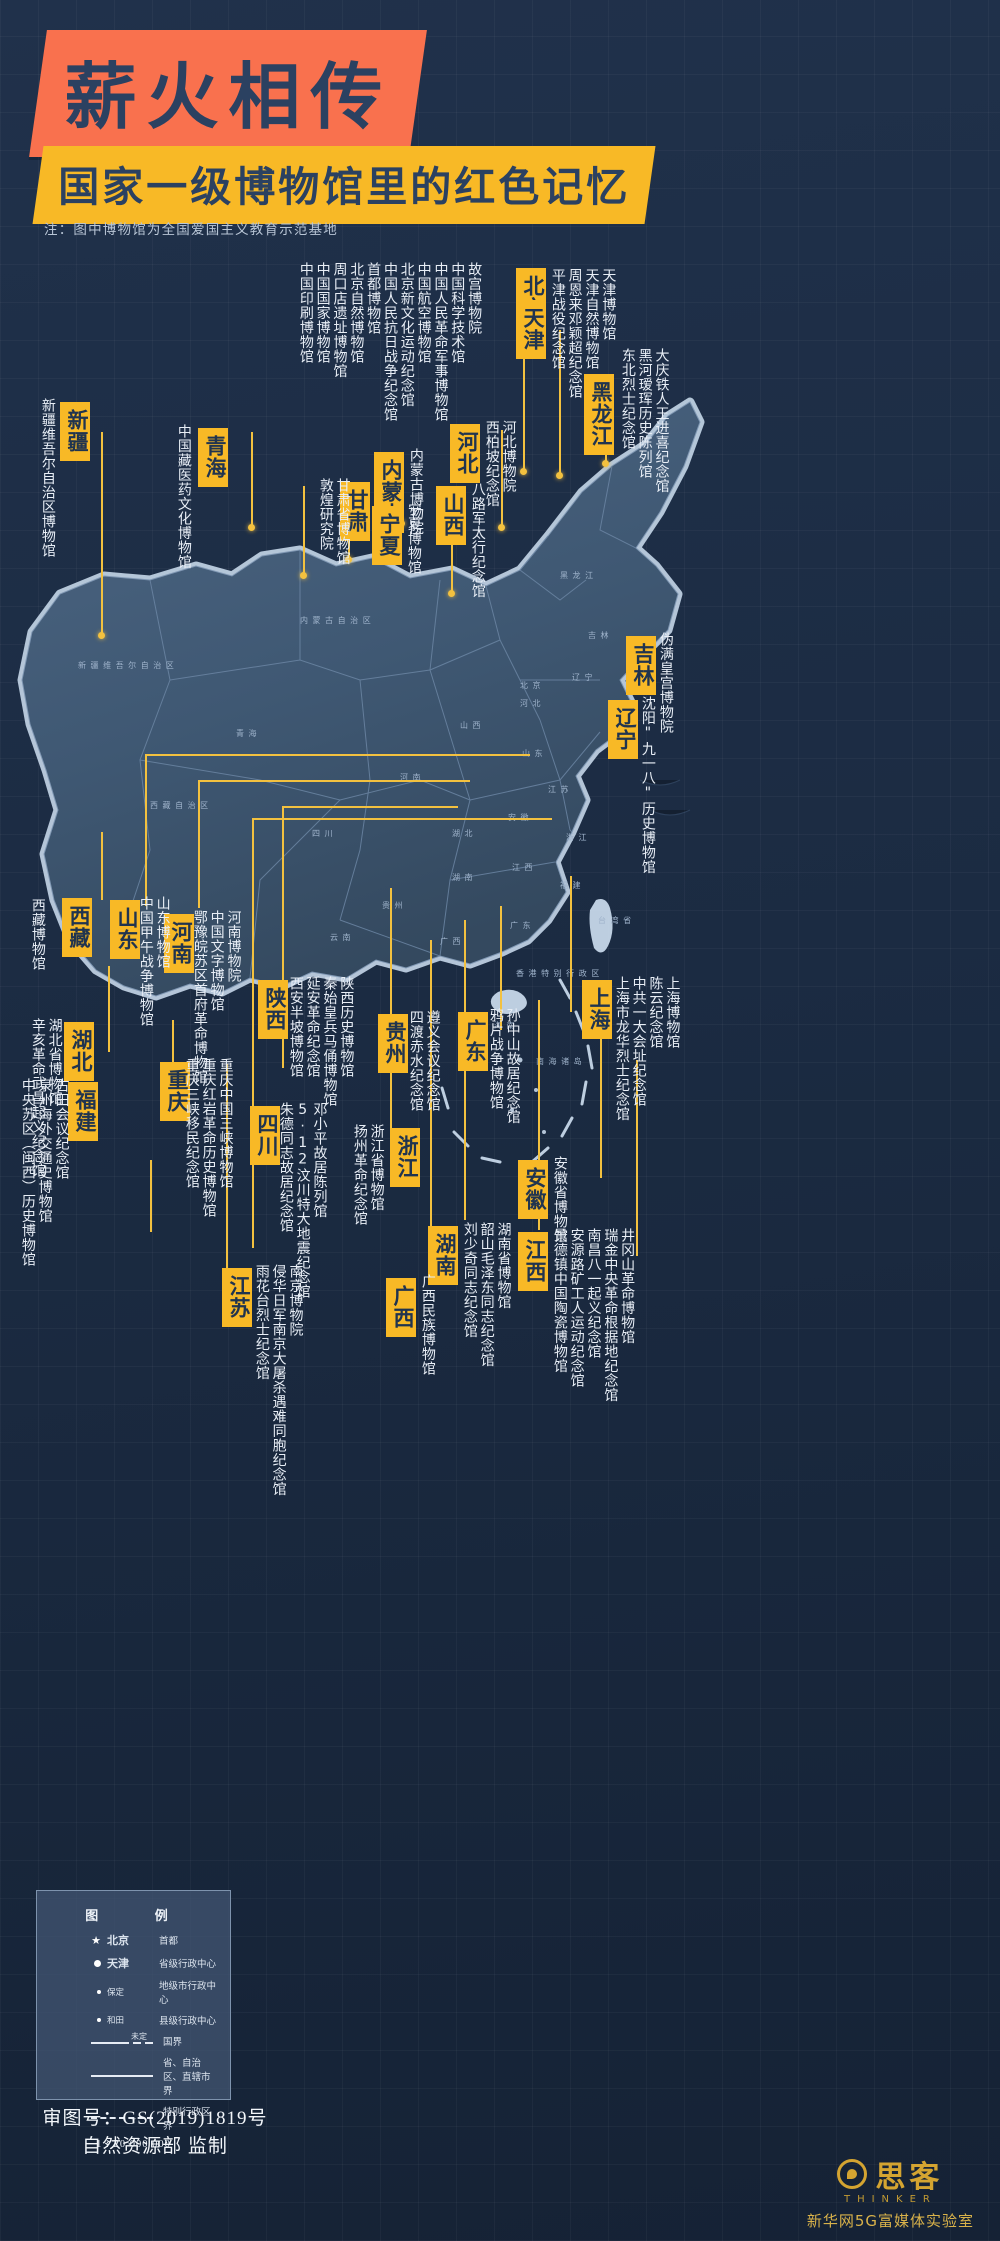 The width and height of the screenshot is (1000, 2241). Describe the element at coordinates (355, 511) in the screenshot. I see `province-tag-gansu: 甘肃` at that location.